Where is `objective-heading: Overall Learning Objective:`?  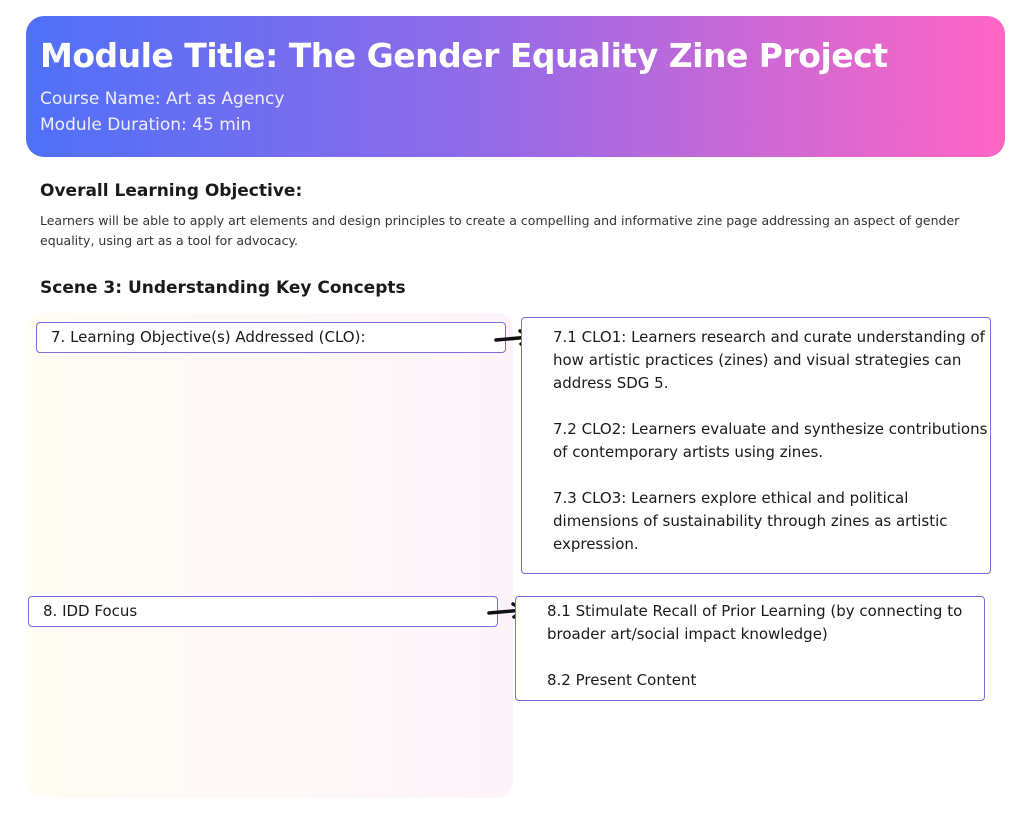
objective-heading: Overall Learning Objective: is located at coordinates (171, 191).